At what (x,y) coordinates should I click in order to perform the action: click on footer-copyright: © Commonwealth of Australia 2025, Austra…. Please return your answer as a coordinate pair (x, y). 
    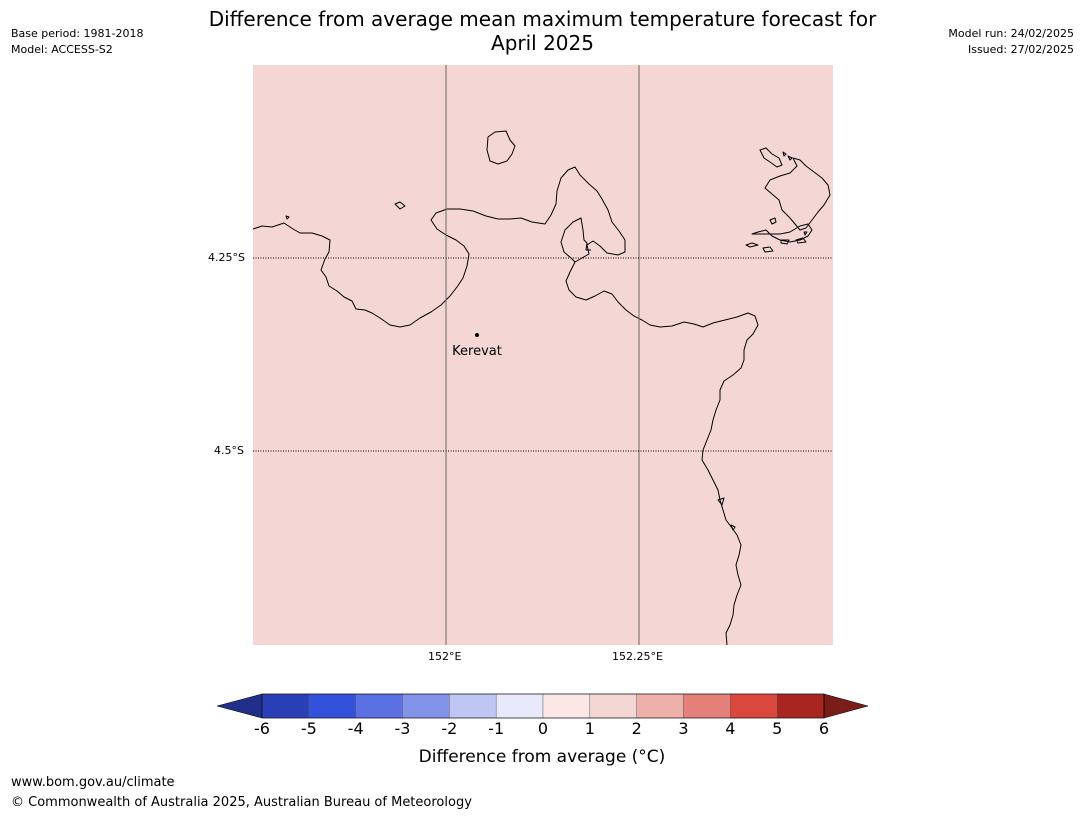
    Looking at the image, I should click on (241, 802).